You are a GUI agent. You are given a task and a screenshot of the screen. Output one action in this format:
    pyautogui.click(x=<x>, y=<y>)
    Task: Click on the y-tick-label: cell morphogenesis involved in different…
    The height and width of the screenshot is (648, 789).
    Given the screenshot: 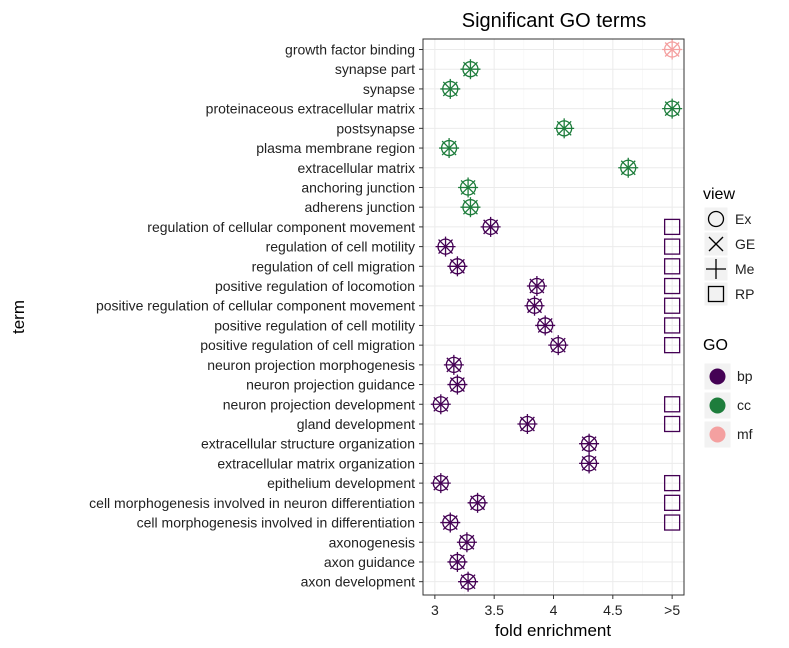 What is the action you would take?
    pyautogui.click(x=276, y=523)
    